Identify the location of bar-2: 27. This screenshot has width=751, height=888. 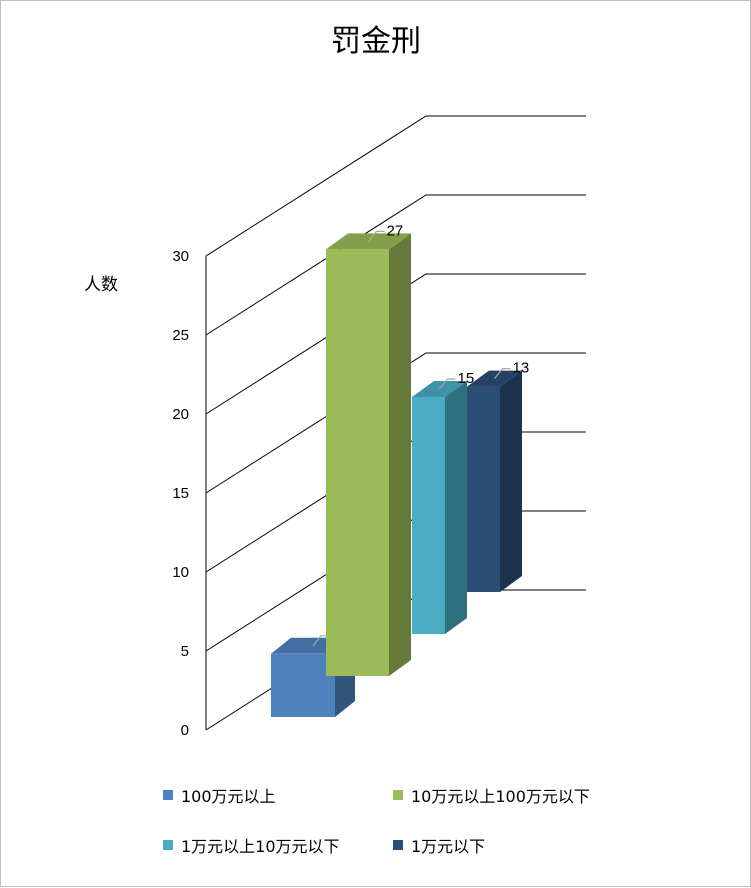
(368, 449).